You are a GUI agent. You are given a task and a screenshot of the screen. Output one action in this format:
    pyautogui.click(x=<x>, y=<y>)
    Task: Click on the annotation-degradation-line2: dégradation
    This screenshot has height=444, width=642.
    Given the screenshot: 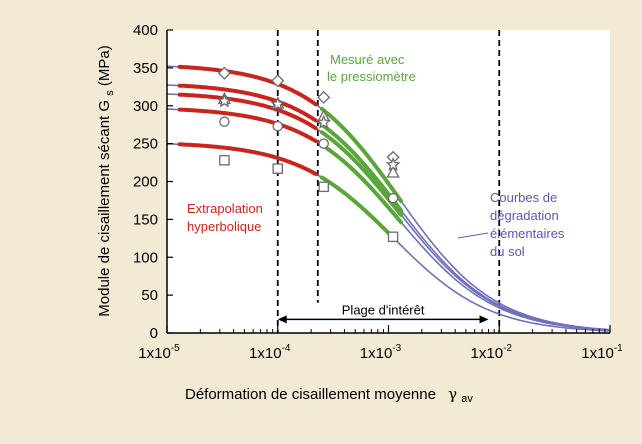 What is the action you would take?
    pyautogui.click(x=524, y=215)
    